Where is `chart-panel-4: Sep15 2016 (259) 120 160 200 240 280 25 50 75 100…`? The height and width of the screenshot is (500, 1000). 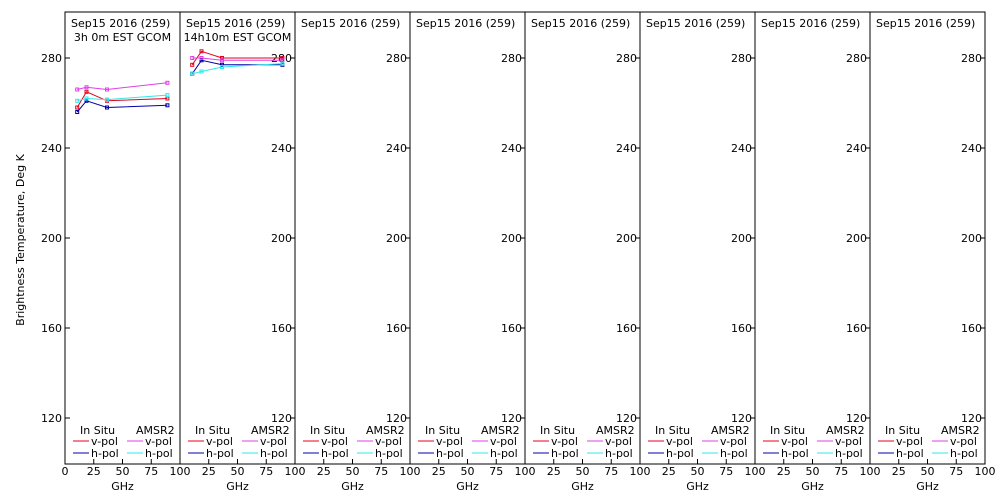 chart-panel-4: Sep15 2016 (259) 120 160 200 240 280 25 50 75 100… is located at coordinates (472, 252).